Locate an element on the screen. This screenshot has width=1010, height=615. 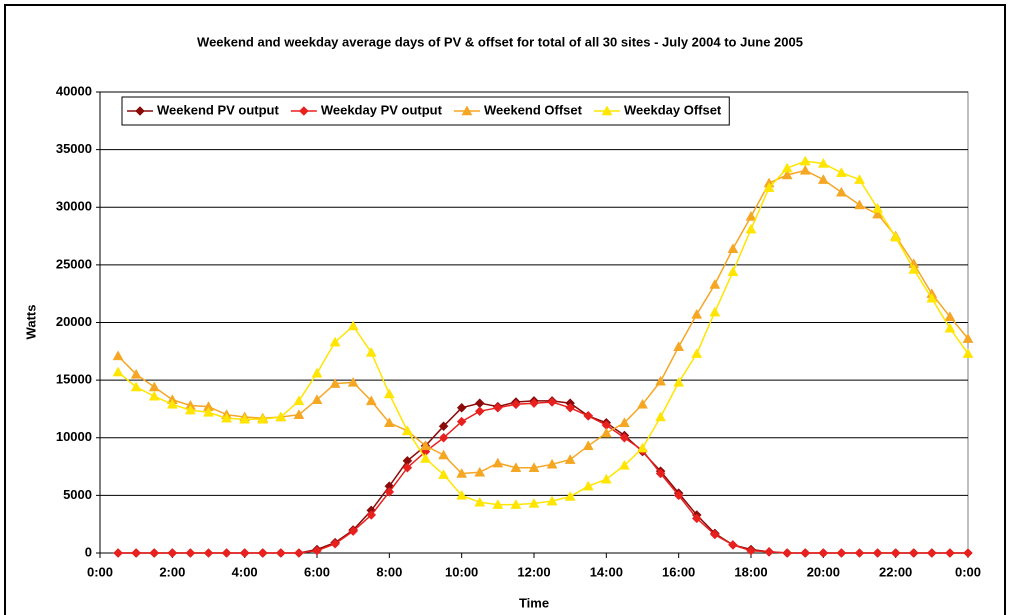
y-tick-label: 5000 is located at coordinates (77, 494).